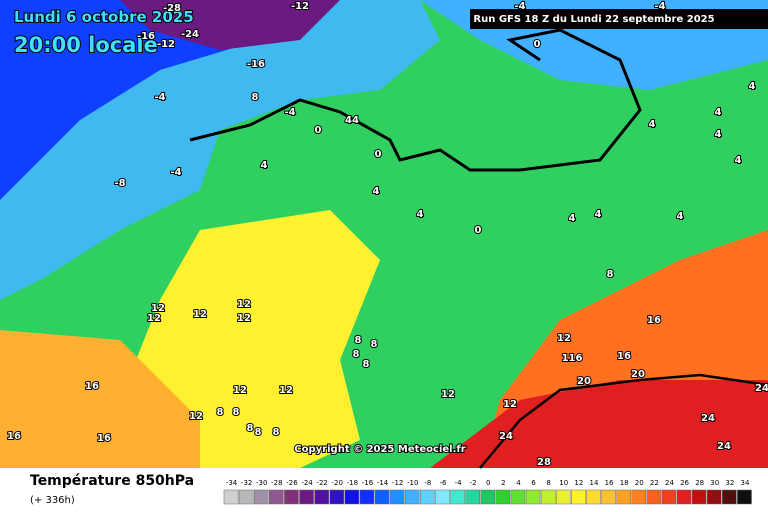 The height and width of the screenshot is (512, 768). Describe the element at coordinates (699, 483) in the screenshot. I see `legend-label: 28` at that location.